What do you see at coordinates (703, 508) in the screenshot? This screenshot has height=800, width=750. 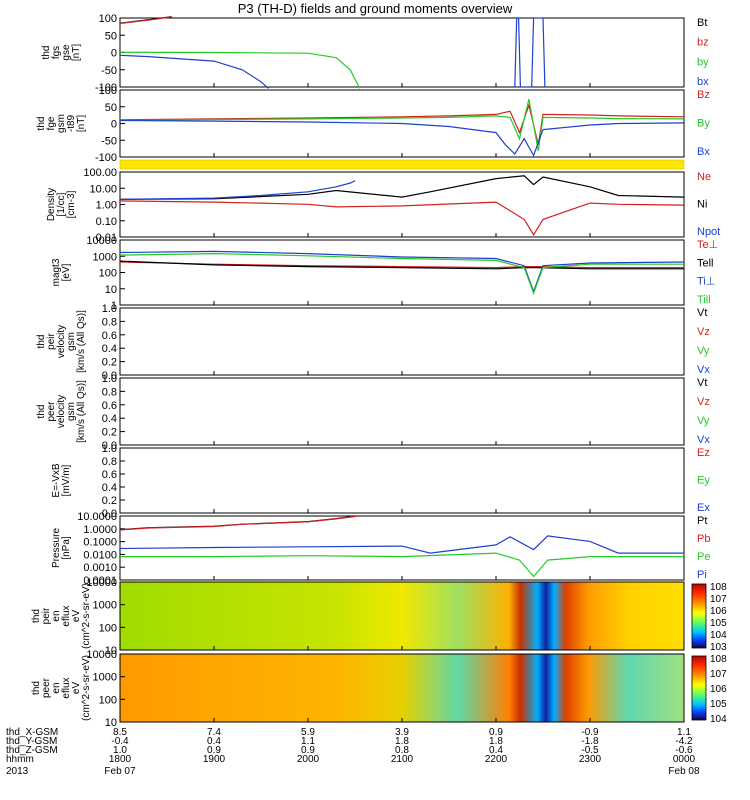 I see `legend-entry: Ex` at bounding box center [703, 508].